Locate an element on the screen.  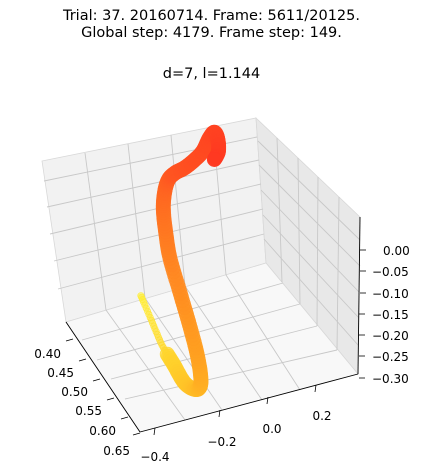
x-tick-label: 0.50 is located at coordinates (74, 392).